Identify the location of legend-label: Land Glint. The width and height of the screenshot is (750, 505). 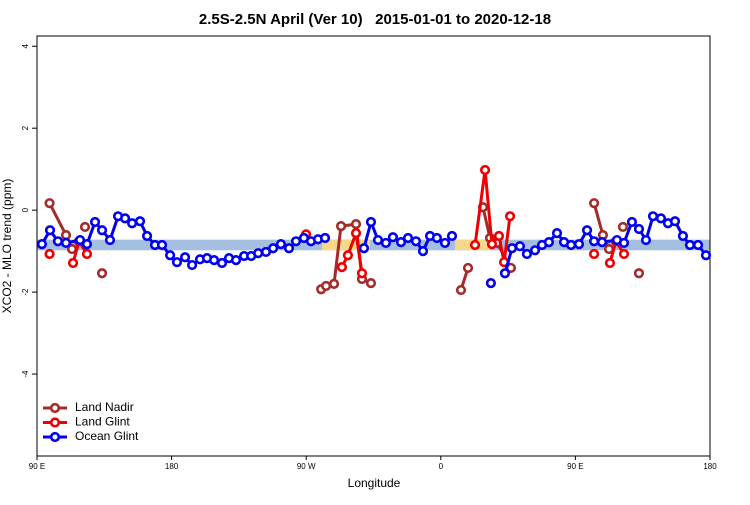
(102, 422).